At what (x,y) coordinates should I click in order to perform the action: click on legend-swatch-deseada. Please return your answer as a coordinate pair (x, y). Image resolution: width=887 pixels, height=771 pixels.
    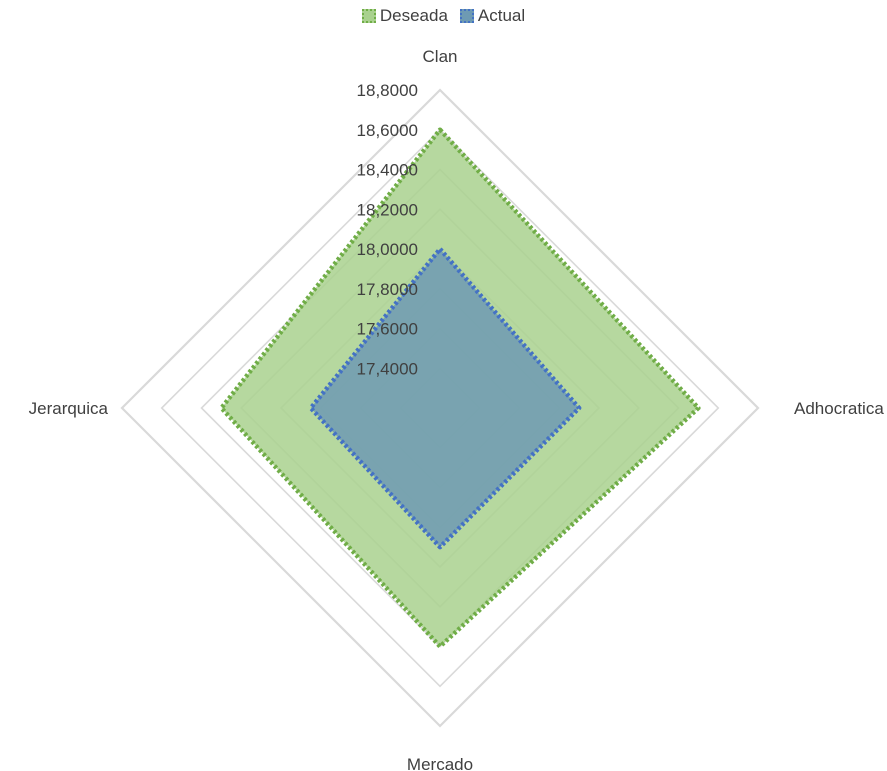
    Looking at the image, I should click on (368, 16).